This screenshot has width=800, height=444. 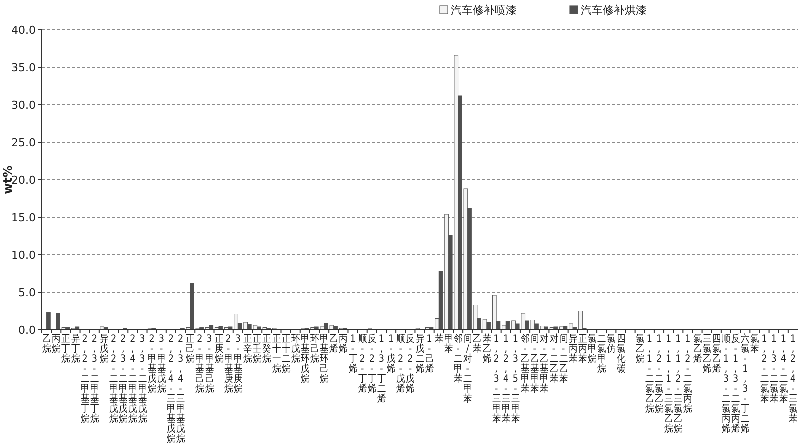 What do you see at coordinates (200, 365) in the screenshot?
I see `x-tick-label: 2-甲基己烷` at bounding box center [200, 365].